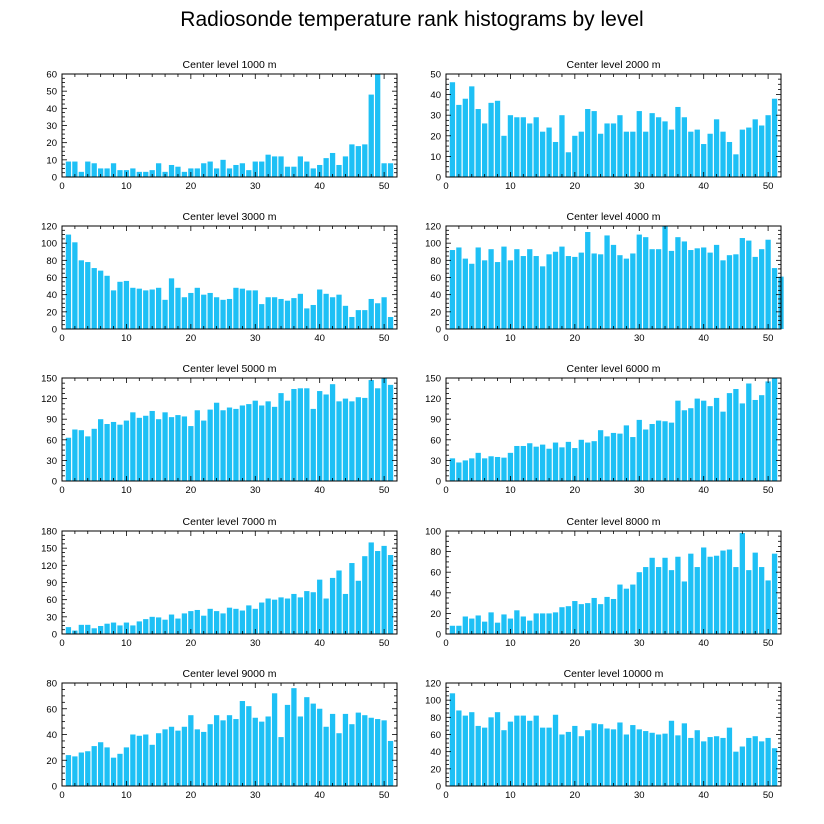  I want to click on panel-title: Center level 6000 m, so click(614, 369).